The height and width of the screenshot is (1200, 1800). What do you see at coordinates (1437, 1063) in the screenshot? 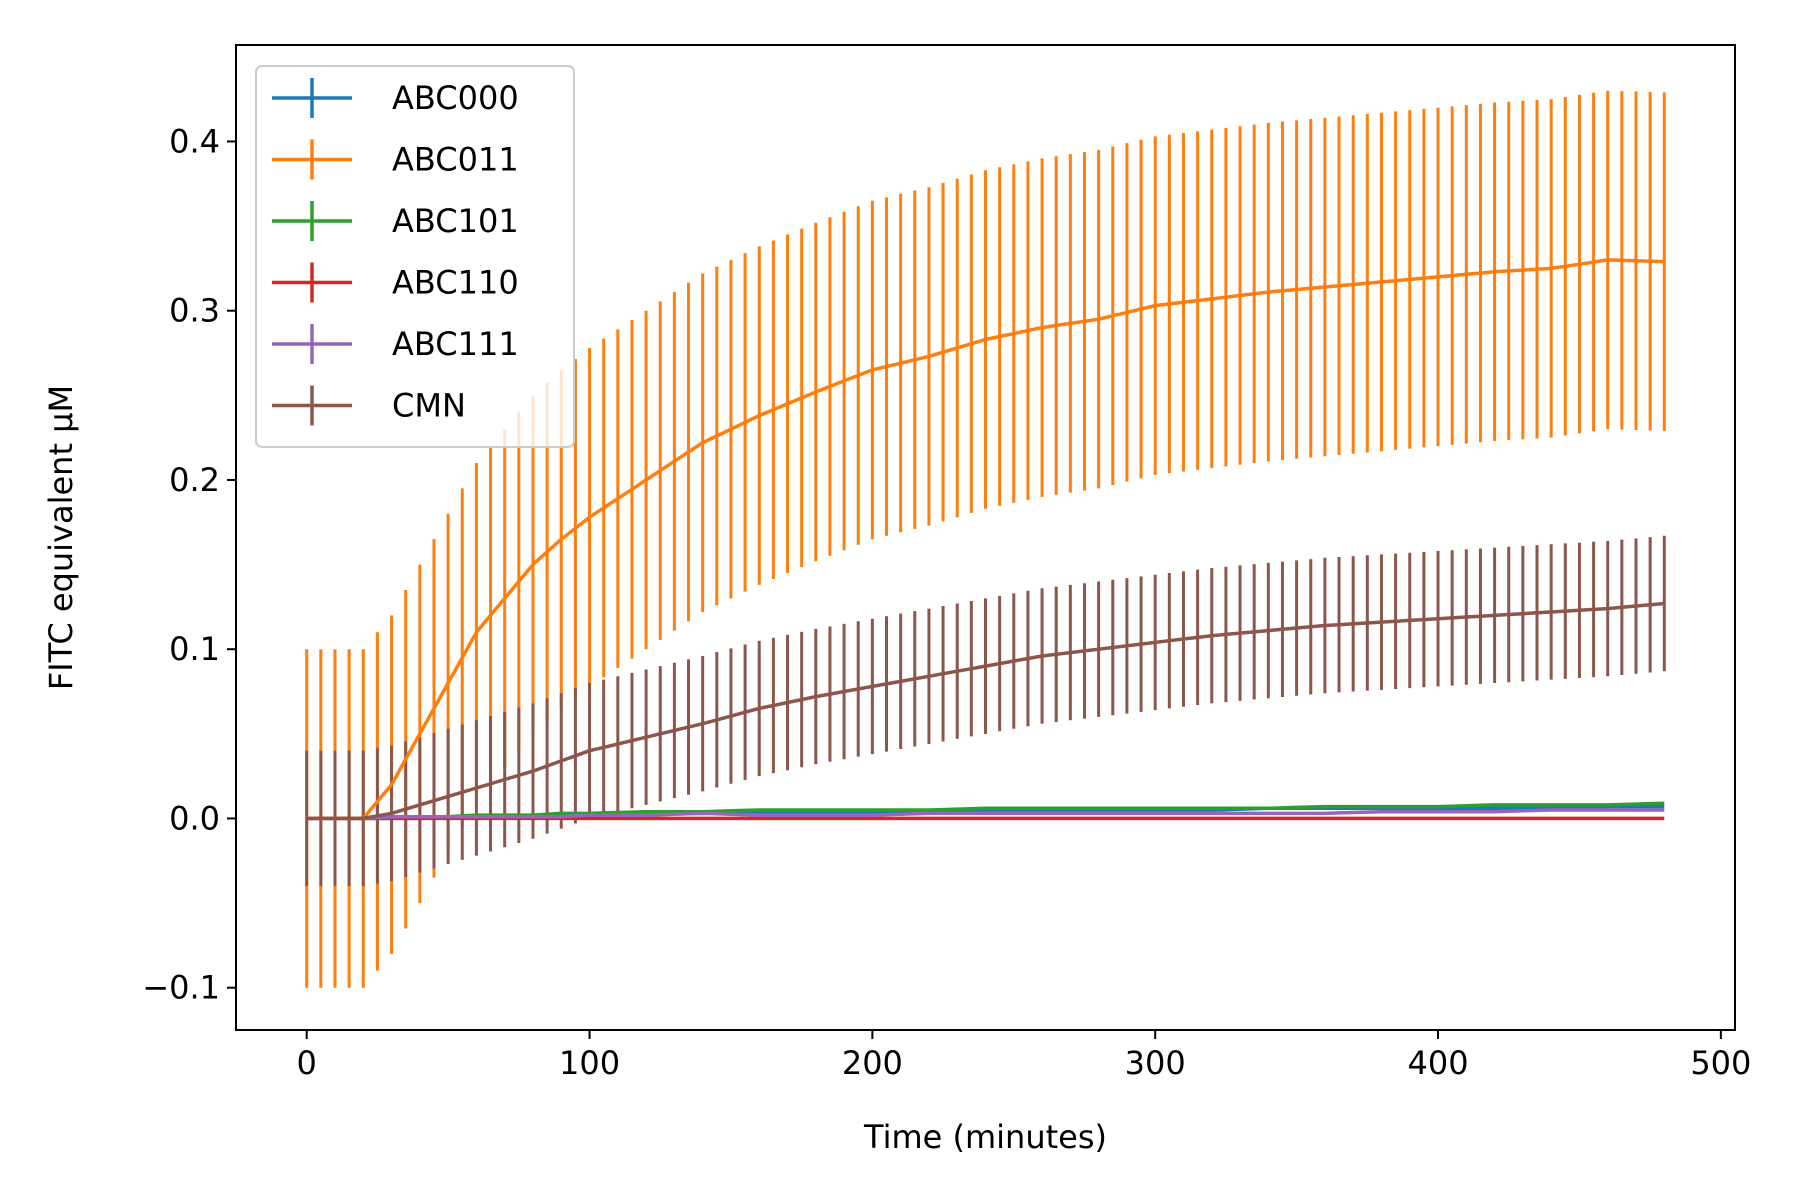
I see `x-tick-label: 400` at bounding box center [1437, 1063].